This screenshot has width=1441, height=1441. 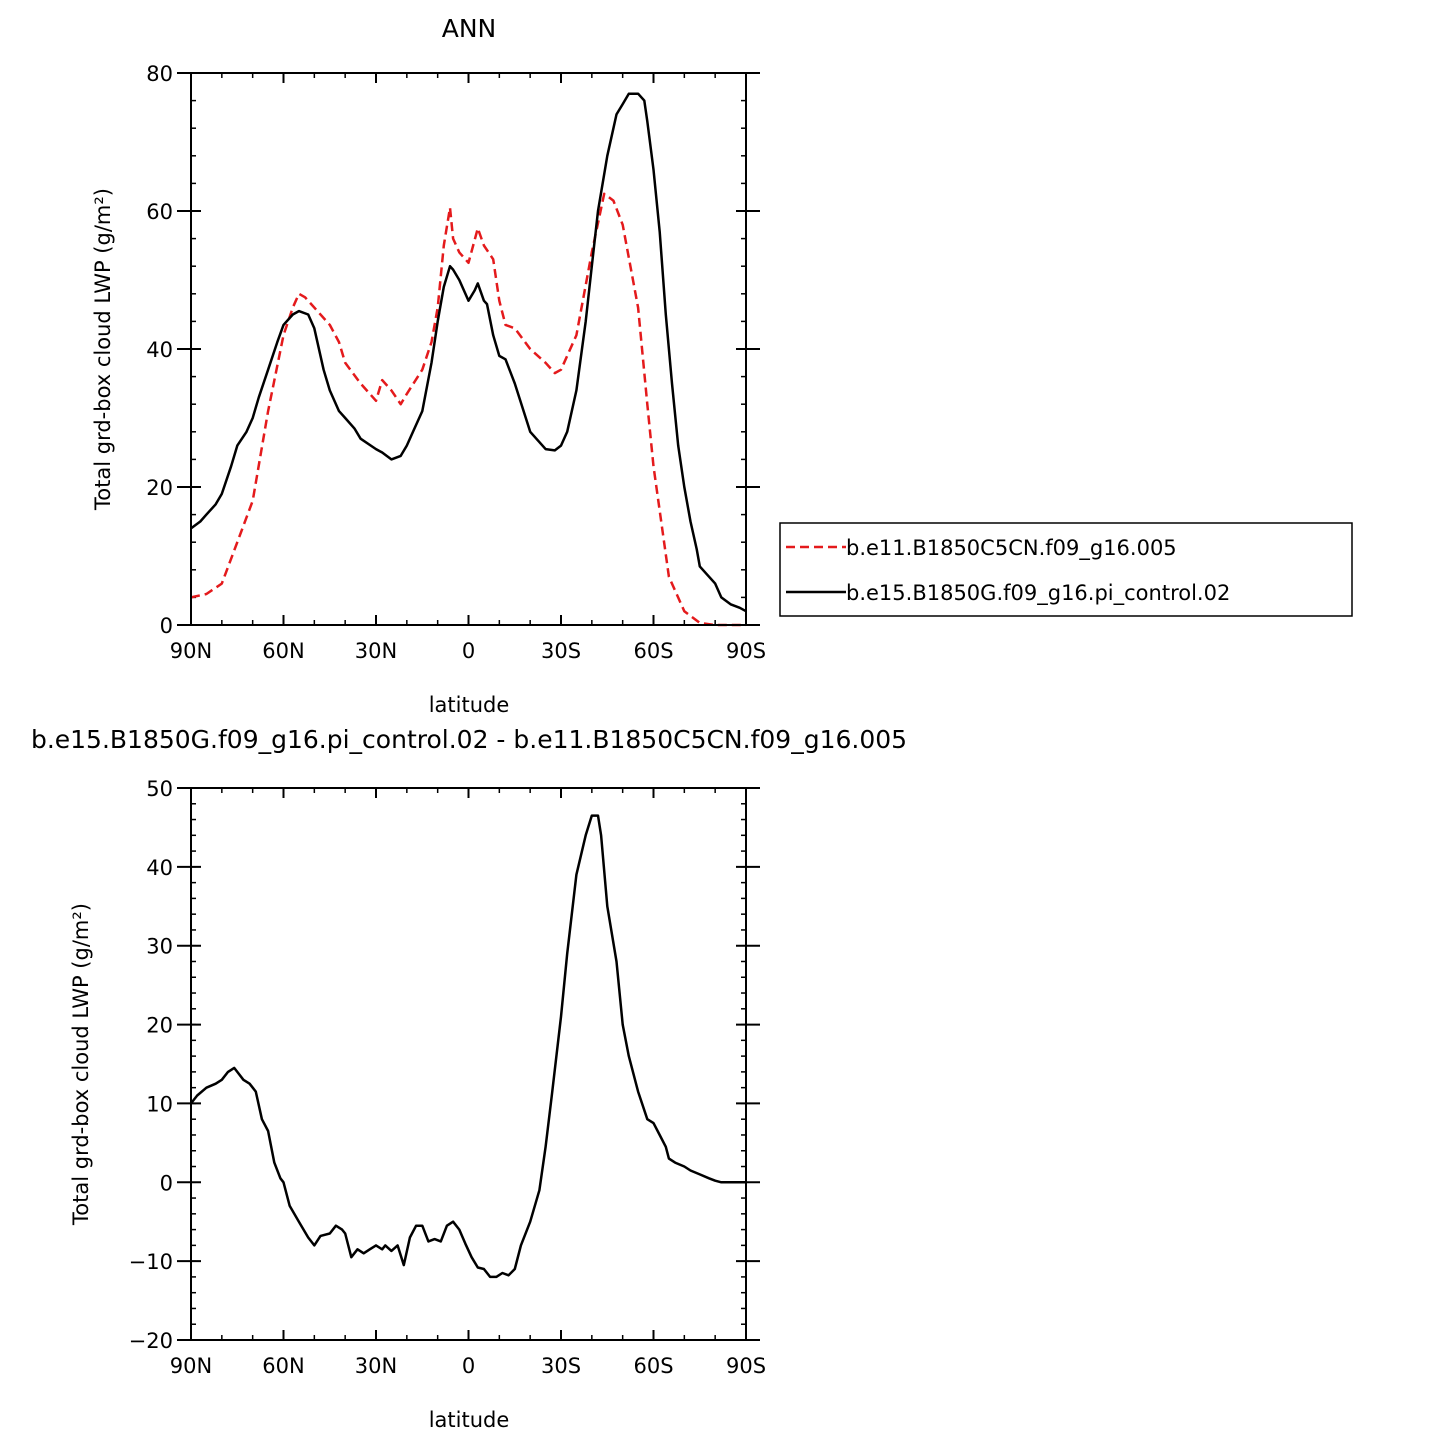 What do you see at coordinates (166, 626) in the screenshot?
I see `top-ytick-label: 0` at bounding box center [166, 626].